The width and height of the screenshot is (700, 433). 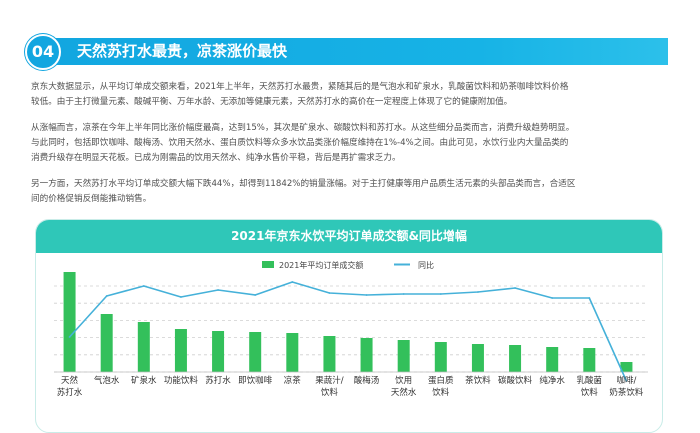 I want to click on section-header: 04 天然苏打水最贵，凉茶涨价最快, so click(x=346, y=52).